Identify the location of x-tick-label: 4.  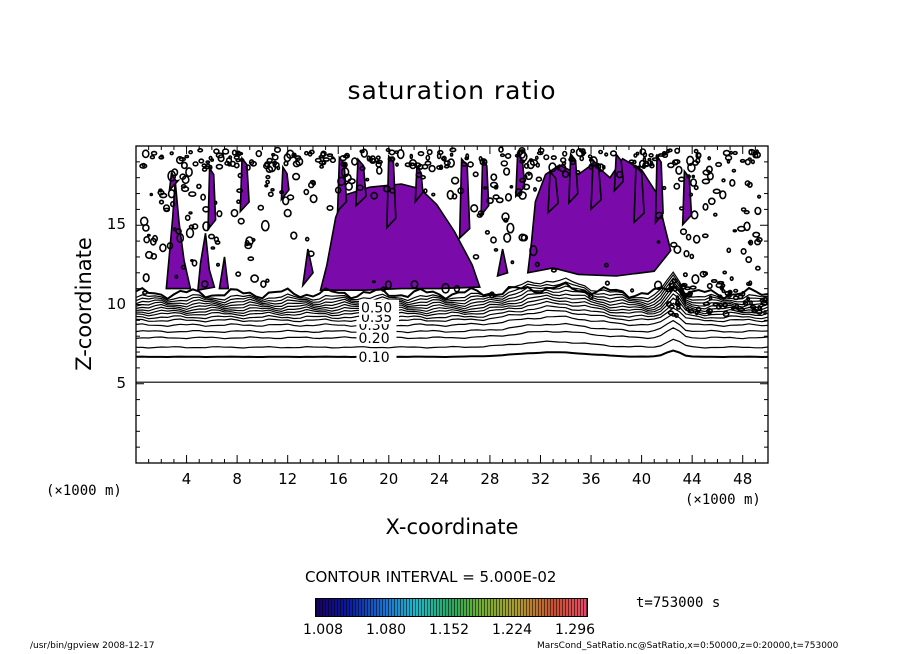
(186, 479).